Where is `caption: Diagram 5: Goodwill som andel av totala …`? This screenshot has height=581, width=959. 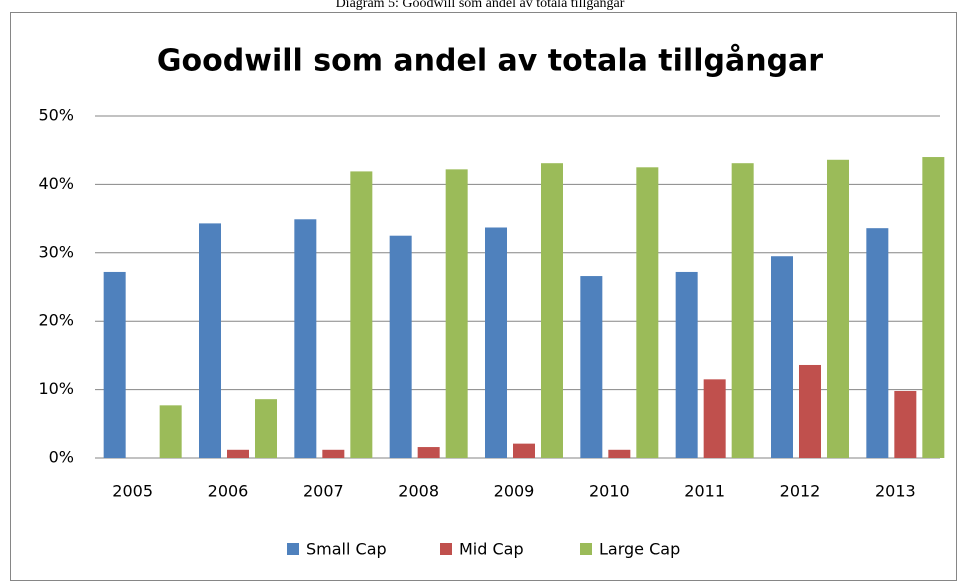 caption: Diagram 5: Goodwill som andel av totala … is located at coordinates (480, 5).